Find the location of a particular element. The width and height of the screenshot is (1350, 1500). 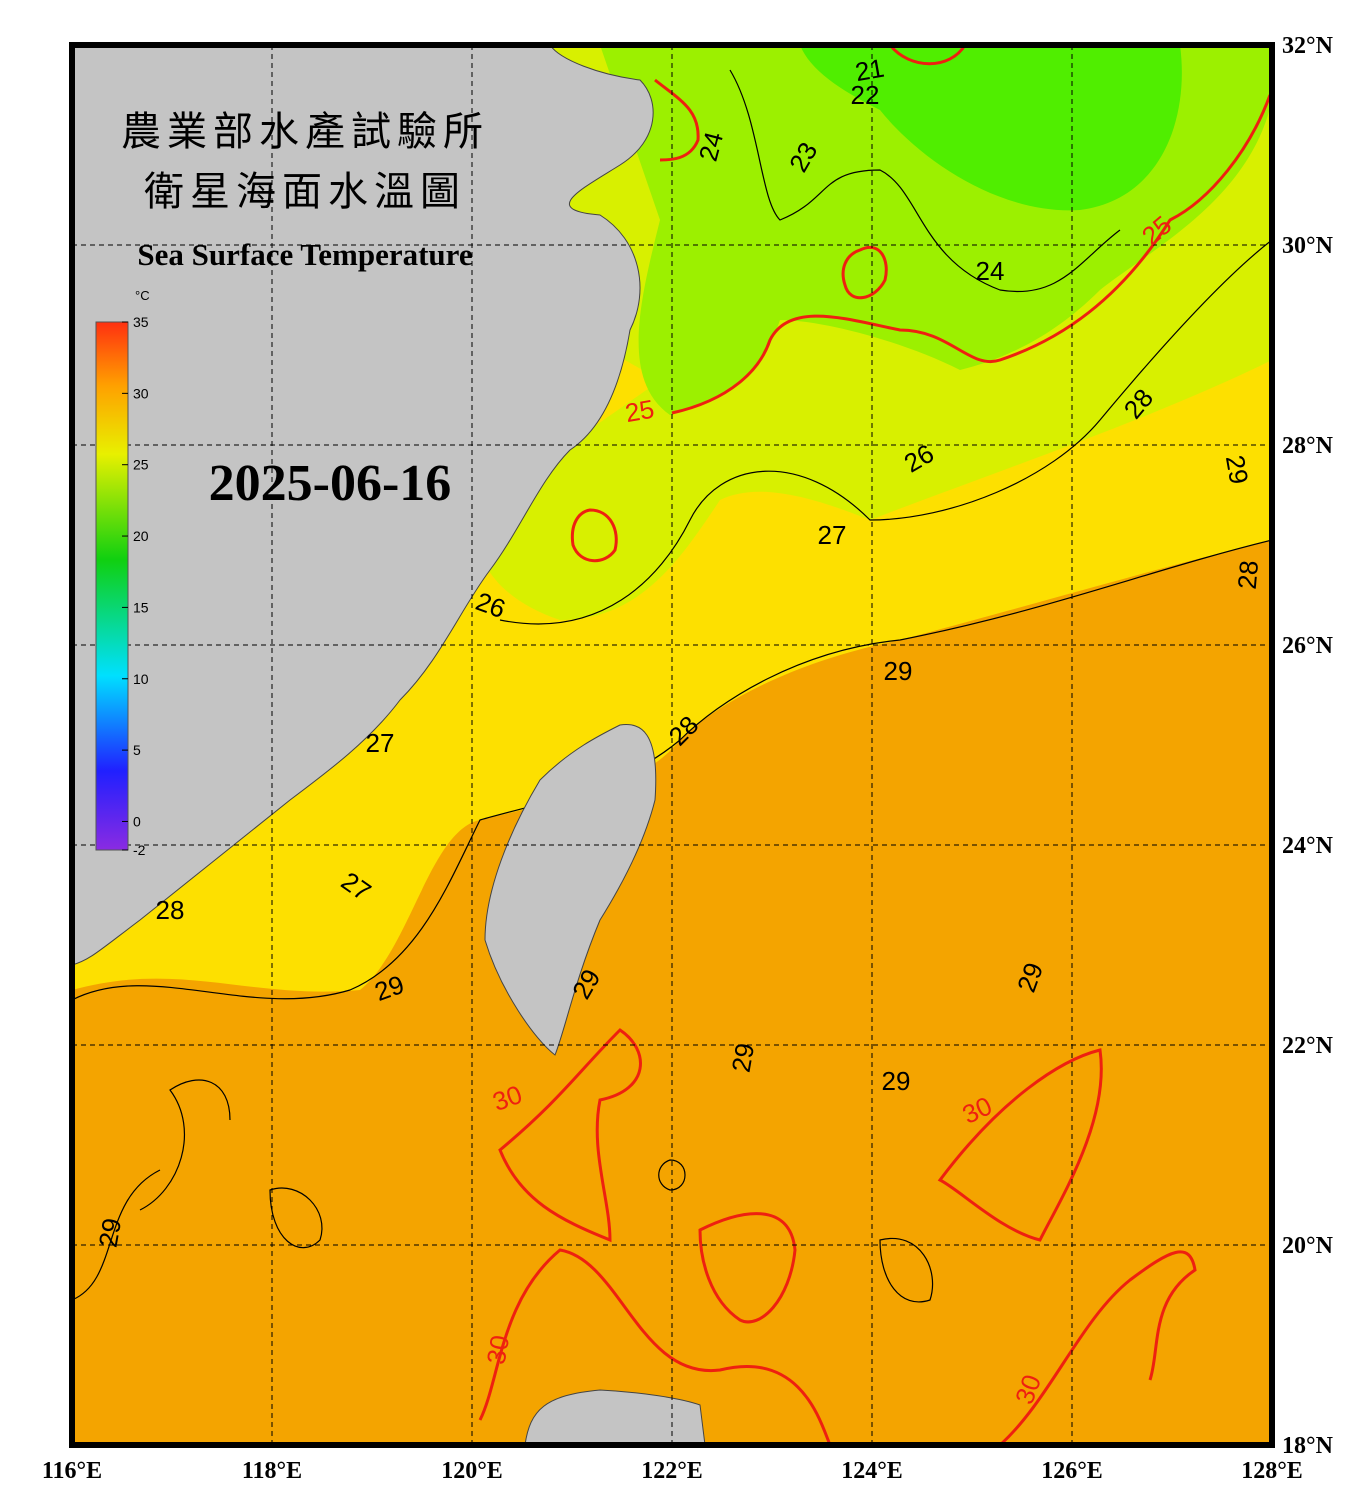

colorbar-tick-label: 15 is located at coordinates (141, 607).